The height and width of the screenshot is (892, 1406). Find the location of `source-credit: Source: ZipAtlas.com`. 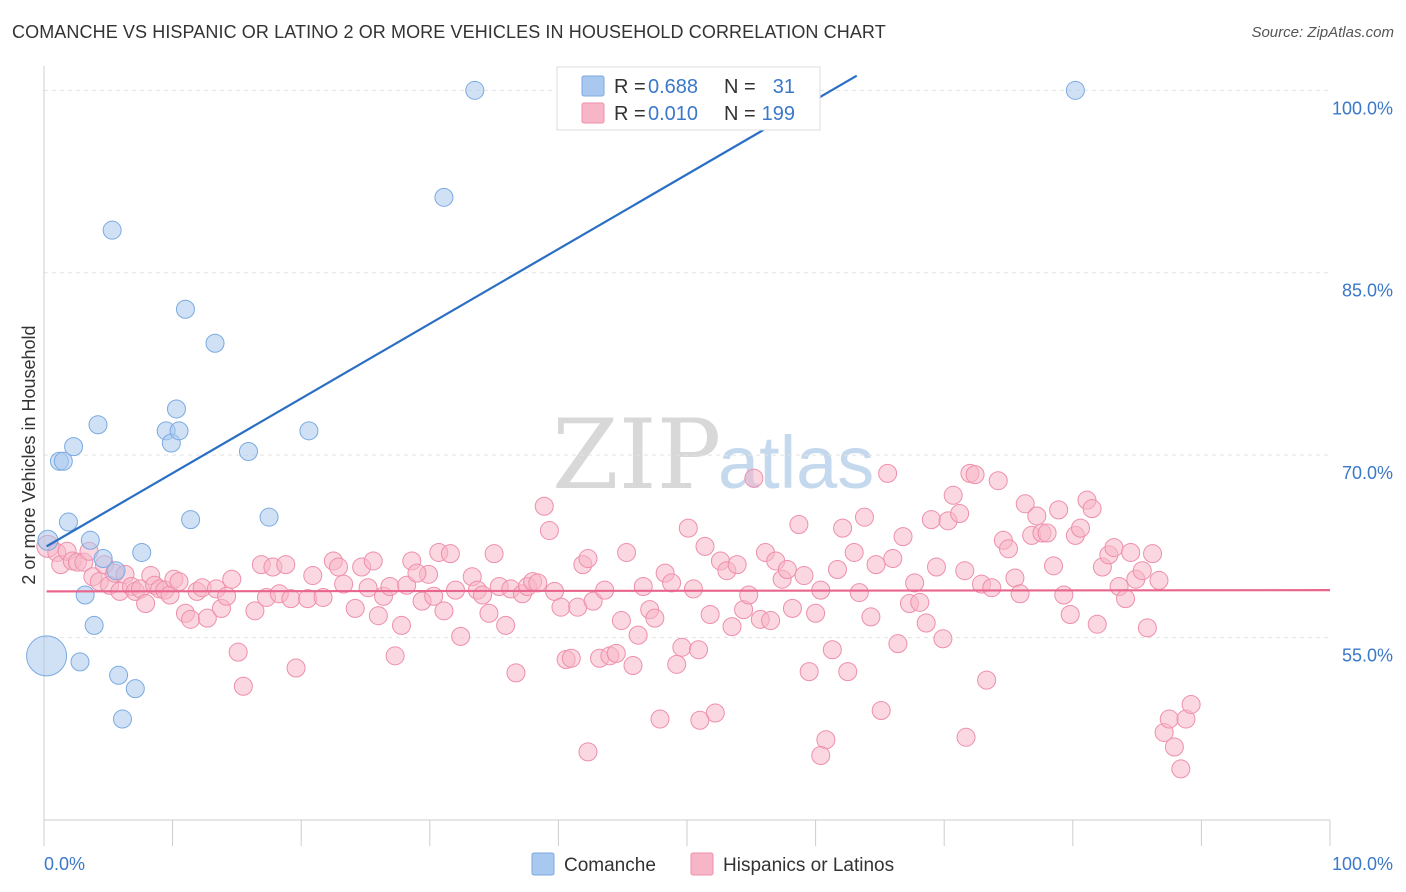

source-credit: Source: ZipAtlas.com is located at coordinates (1322, 32).